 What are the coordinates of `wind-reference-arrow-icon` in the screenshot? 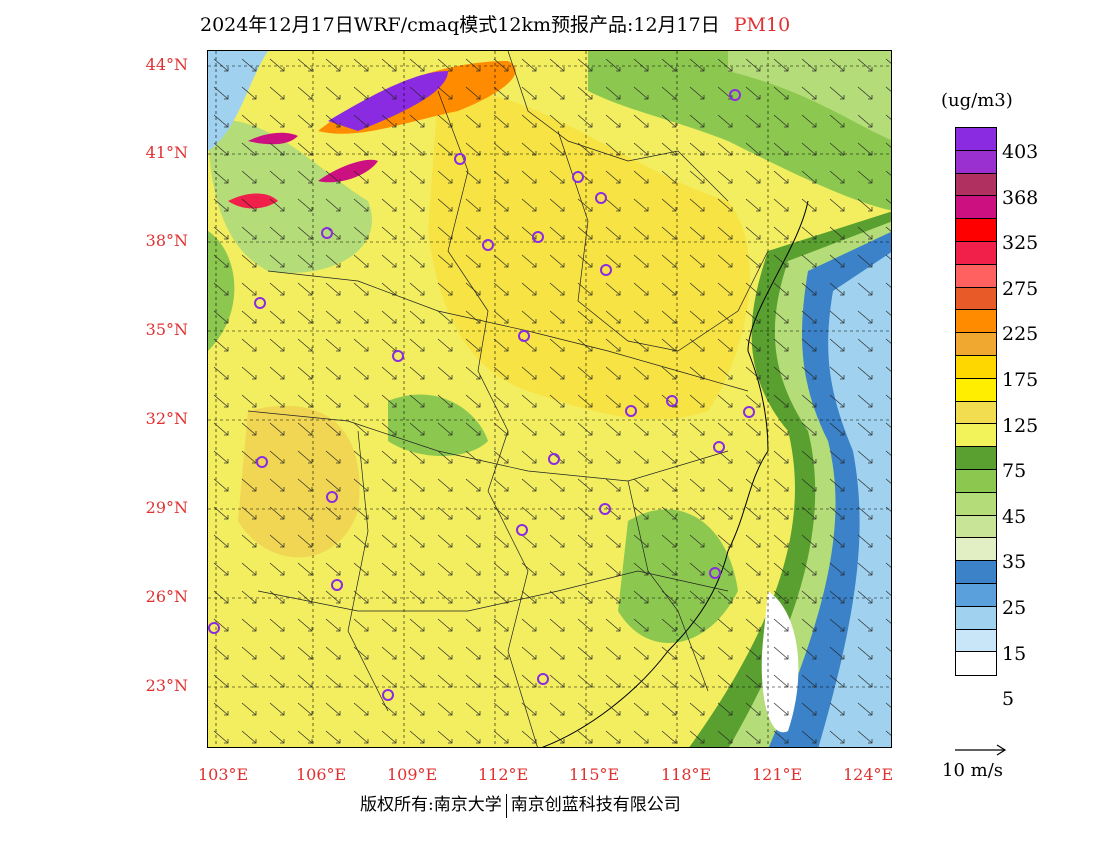 It's located at (981, 750).